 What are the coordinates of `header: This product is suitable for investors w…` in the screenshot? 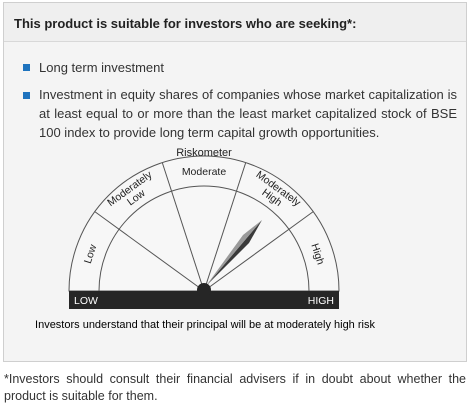 It's located at (235, 22).